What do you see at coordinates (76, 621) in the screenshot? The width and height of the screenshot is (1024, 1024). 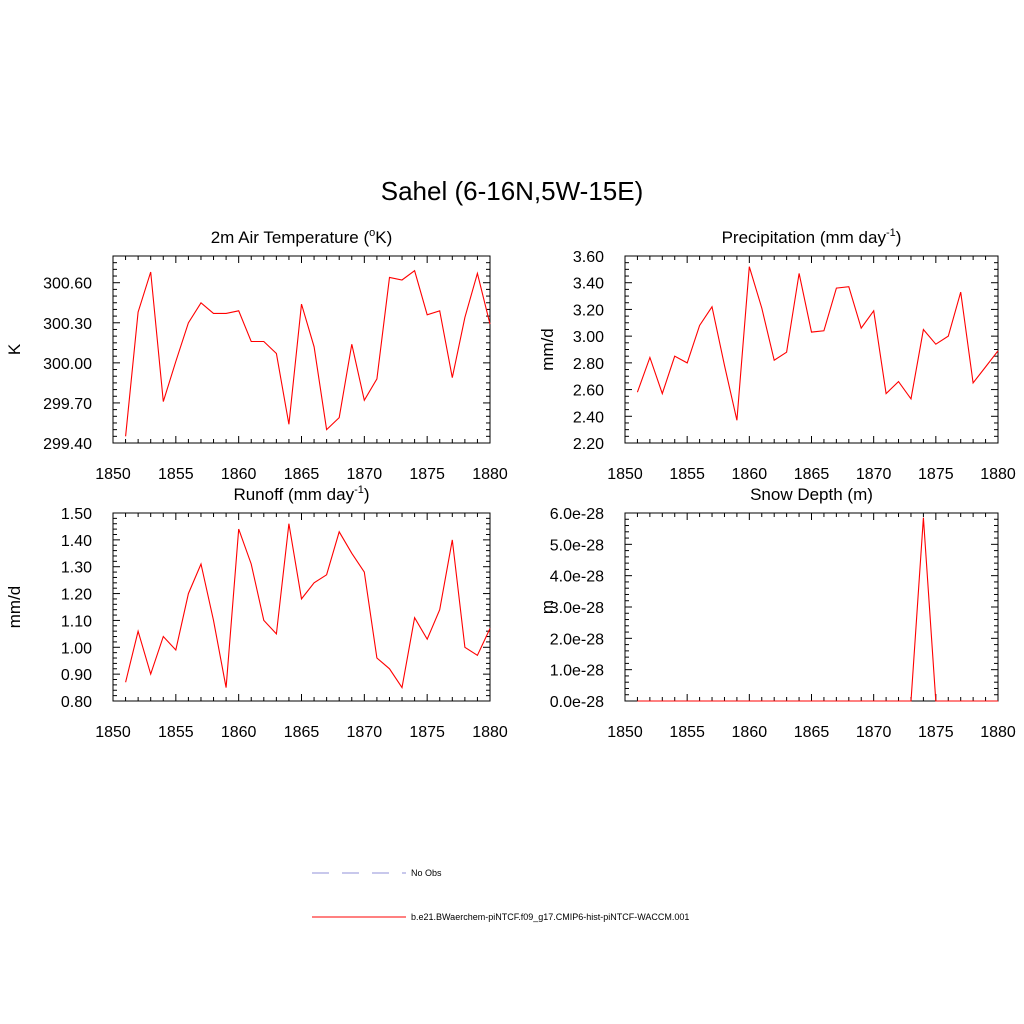 I see `y-tick-label: 1.10` at bounding box center [76, 621].